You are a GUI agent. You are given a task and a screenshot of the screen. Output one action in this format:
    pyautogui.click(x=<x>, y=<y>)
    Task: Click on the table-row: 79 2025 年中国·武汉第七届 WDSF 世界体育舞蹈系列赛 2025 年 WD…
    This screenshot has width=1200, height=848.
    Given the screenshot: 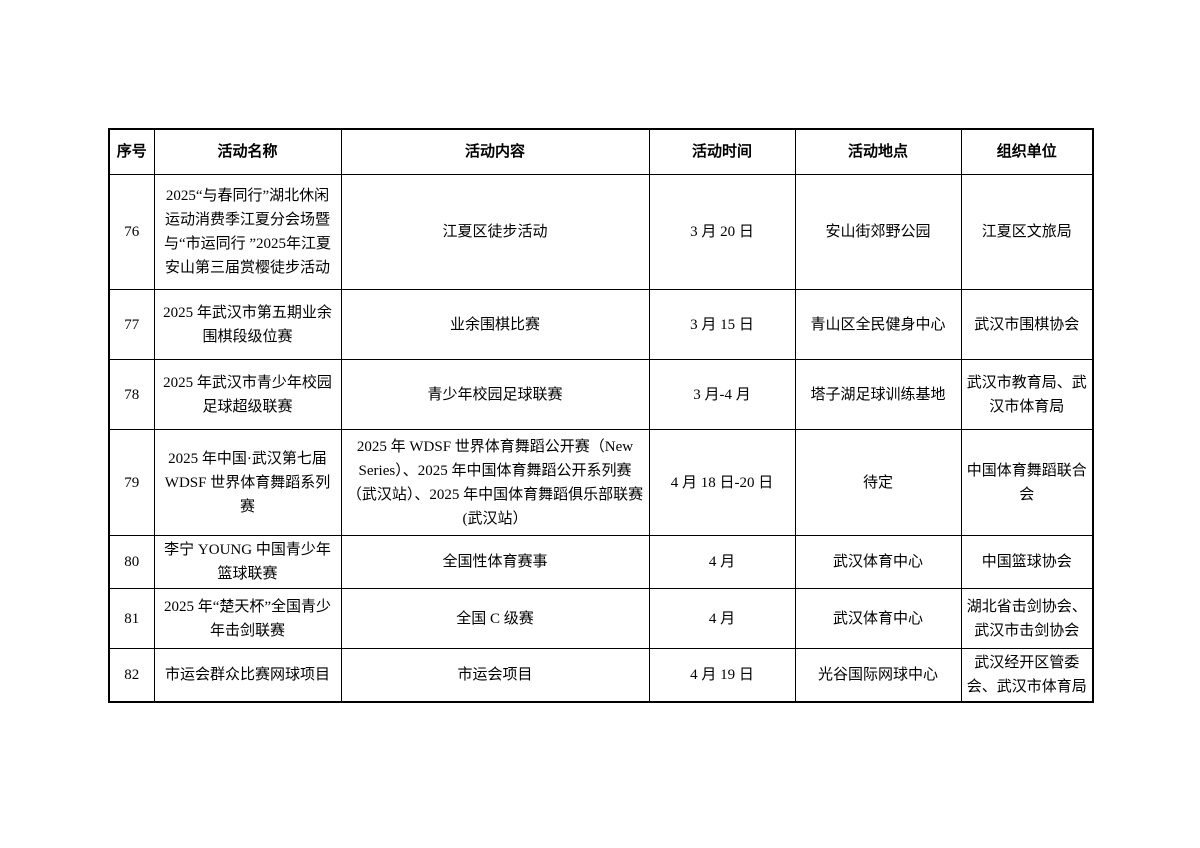 What is the action you would take?
    pyautogui.click(x=601, y=482)
    